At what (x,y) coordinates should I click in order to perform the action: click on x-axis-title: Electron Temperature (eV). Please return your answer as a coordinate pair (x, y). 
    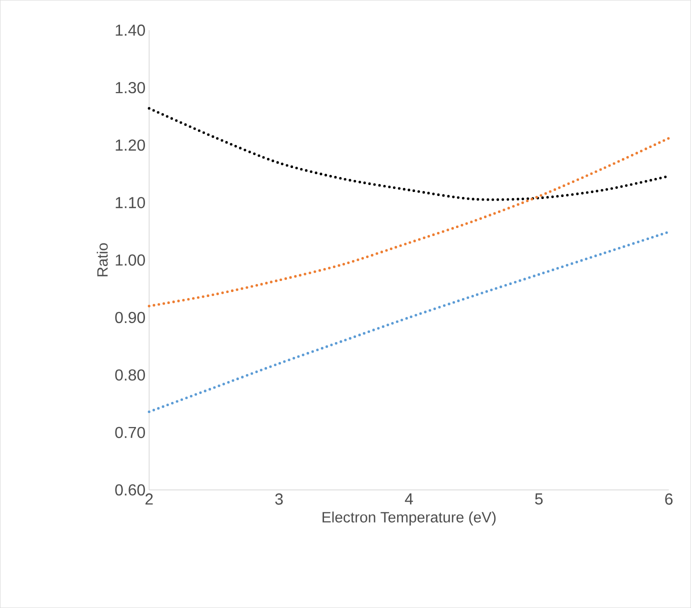
    Looking at the image, I should click on (409, 519).